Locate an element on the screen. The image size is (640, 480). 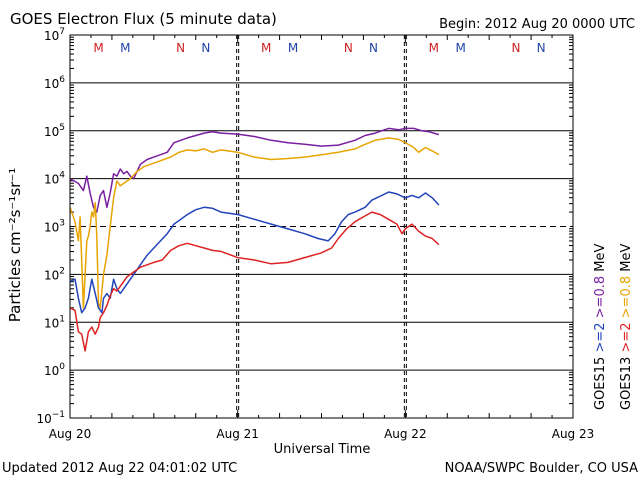
chart-title: GOES Electron Flux (5 minute data) is located at coordinates (143, 19).